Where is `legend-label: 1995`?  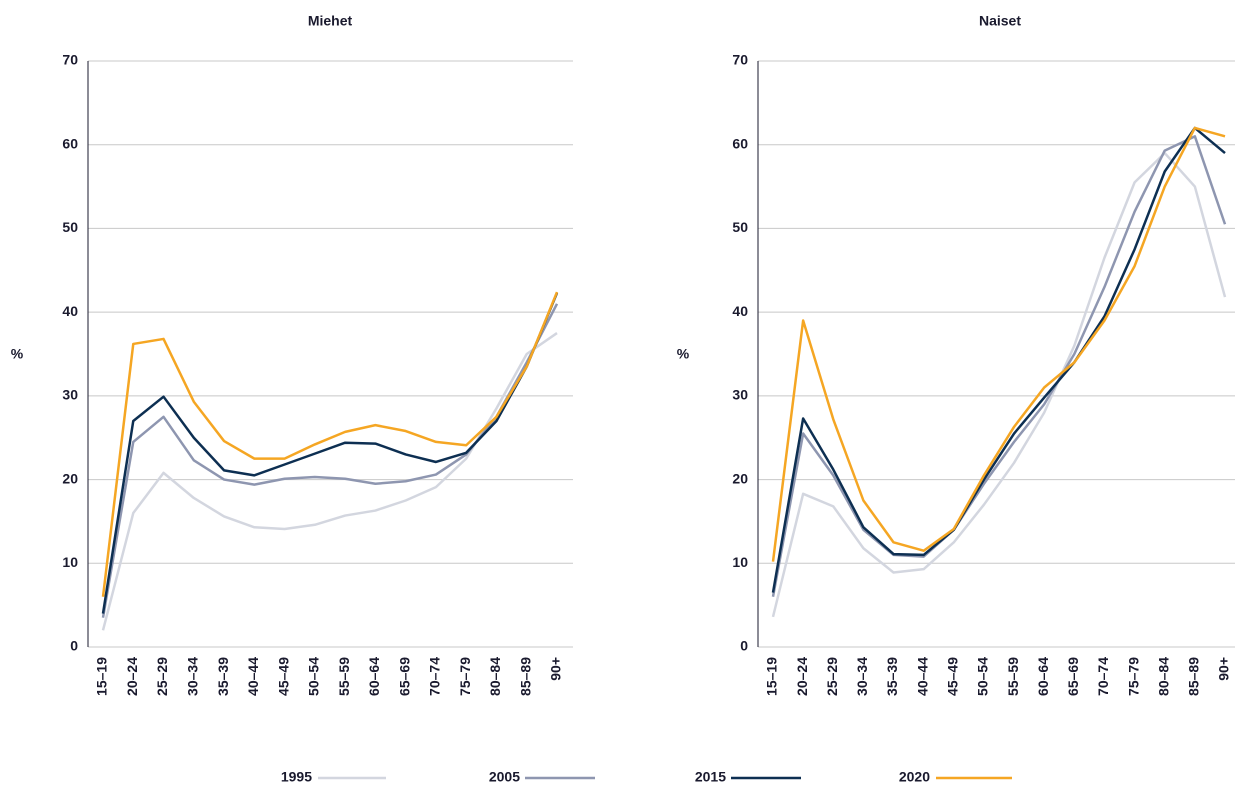
legend-label: 1995 is located at coordinates (296, 777).